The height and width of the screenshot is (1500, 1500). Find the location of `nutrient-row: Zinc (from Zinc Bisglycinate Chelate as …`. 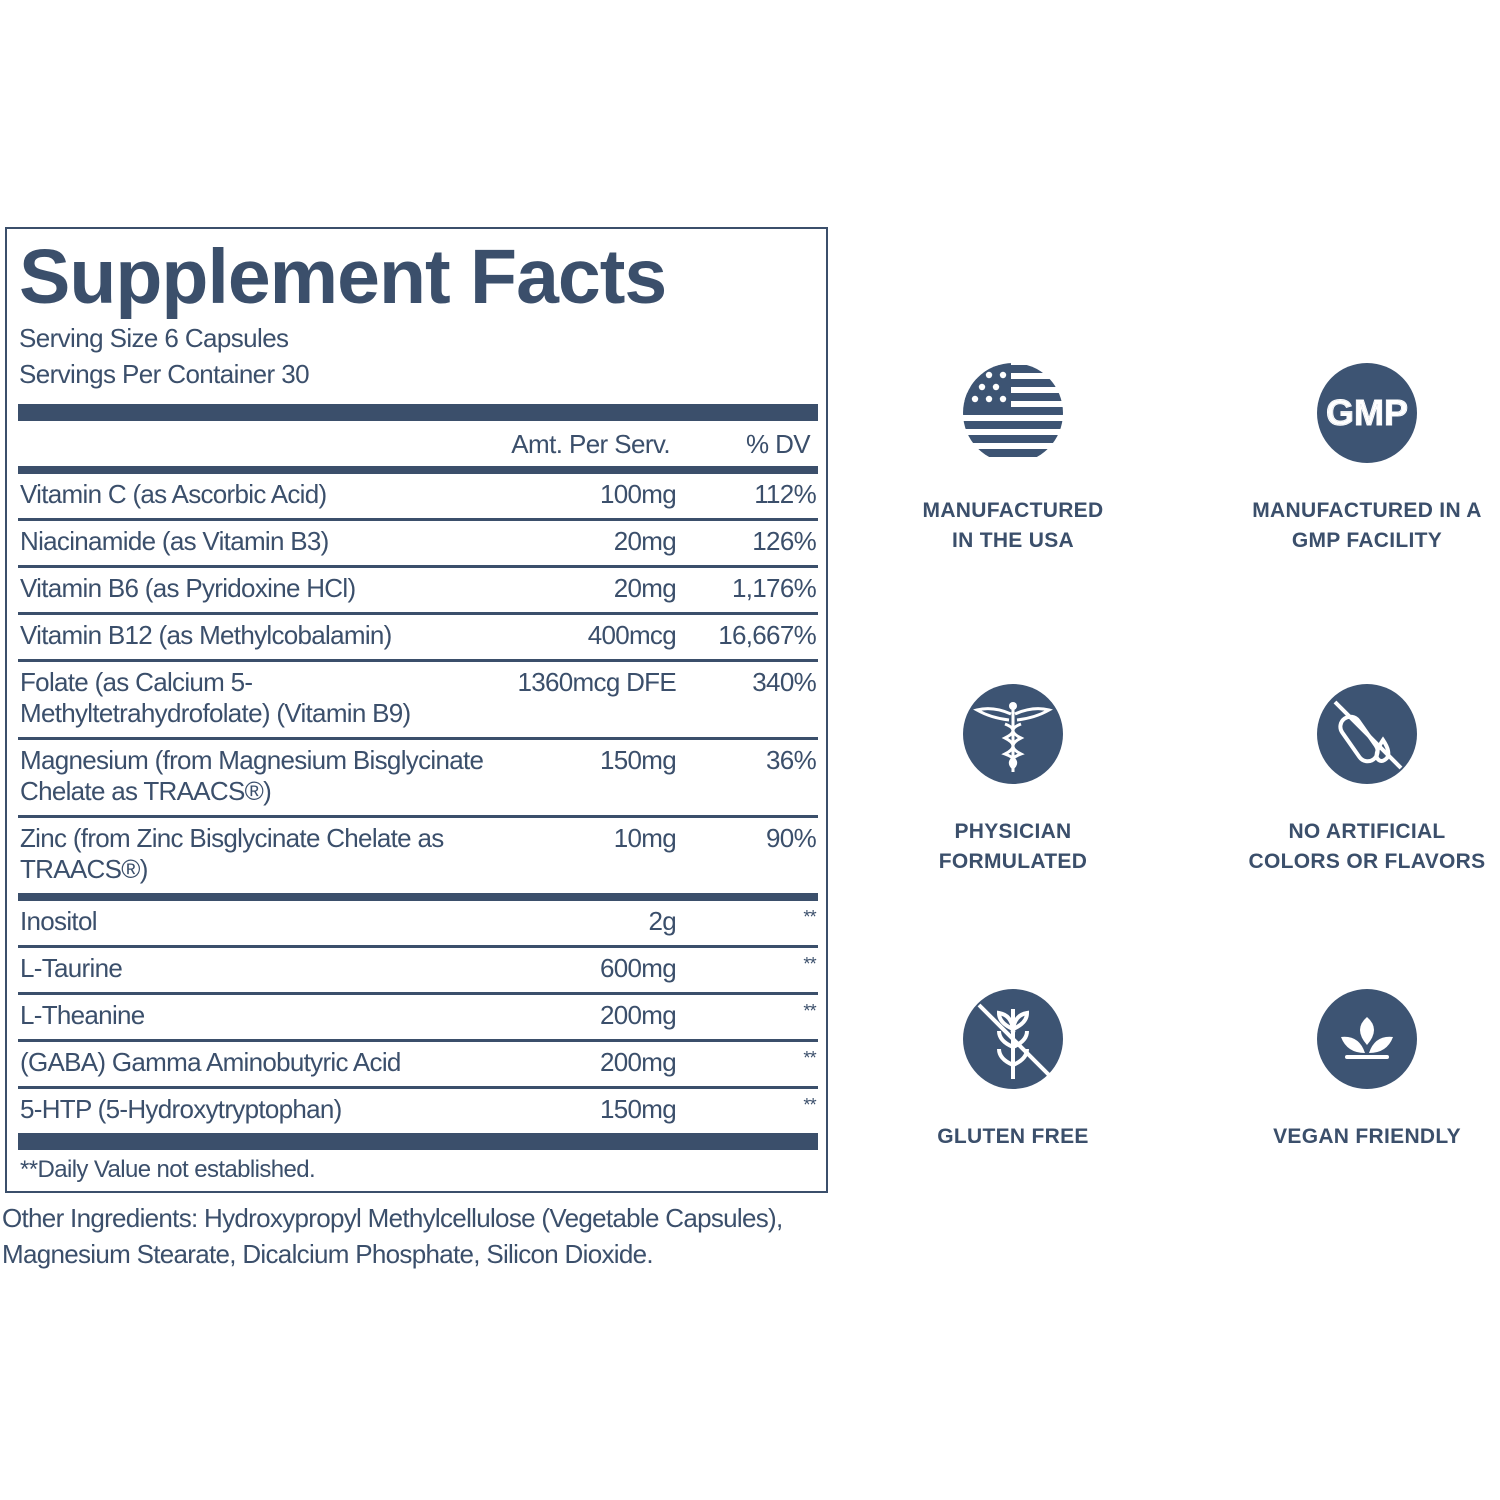

nutrient-row: Zinc (from Zinc Bisglycinate Chelate as … is located at coordinates (418, 855).